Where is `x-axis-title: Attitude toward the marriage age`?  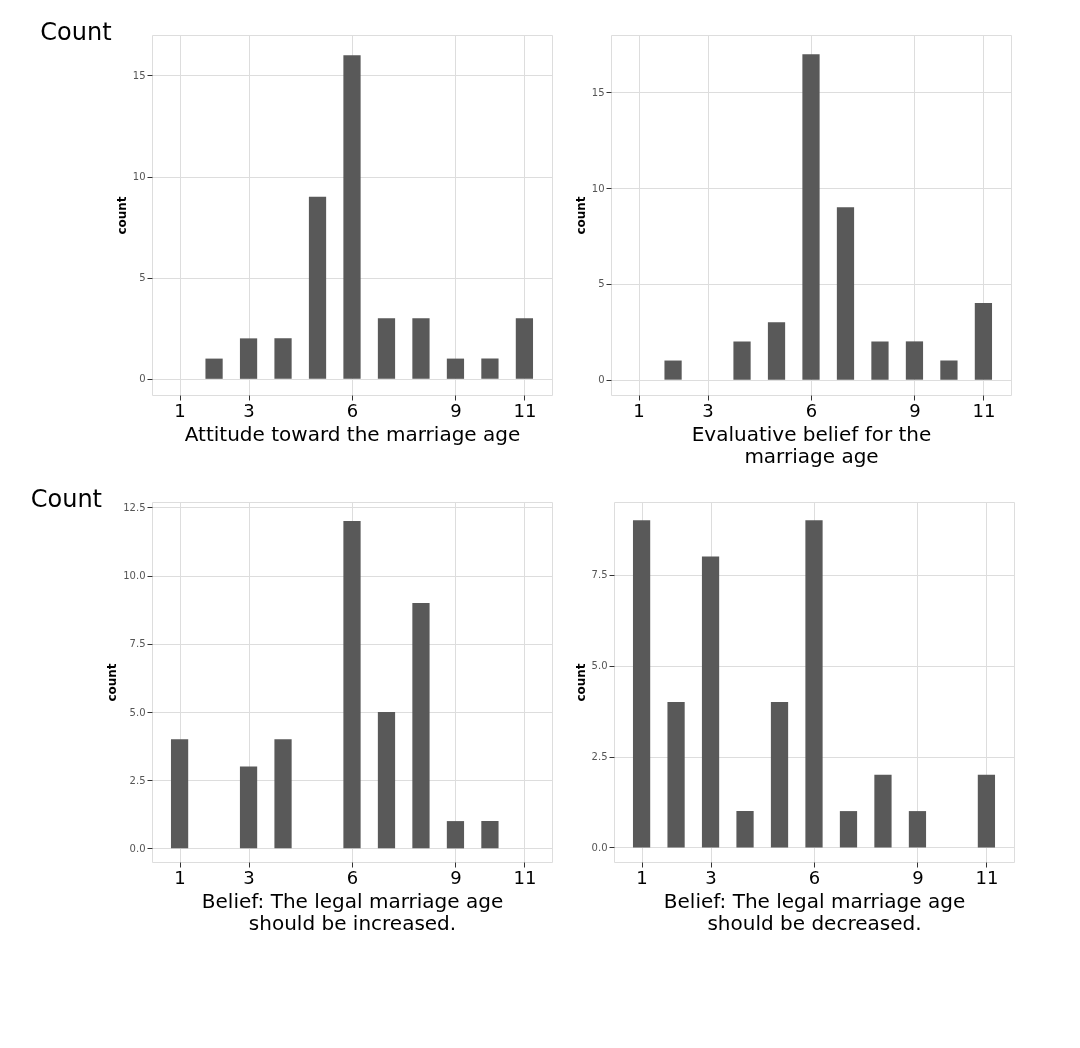 x-axis-title: Attitude toward the marriage age is located at coordinates (352, 433).